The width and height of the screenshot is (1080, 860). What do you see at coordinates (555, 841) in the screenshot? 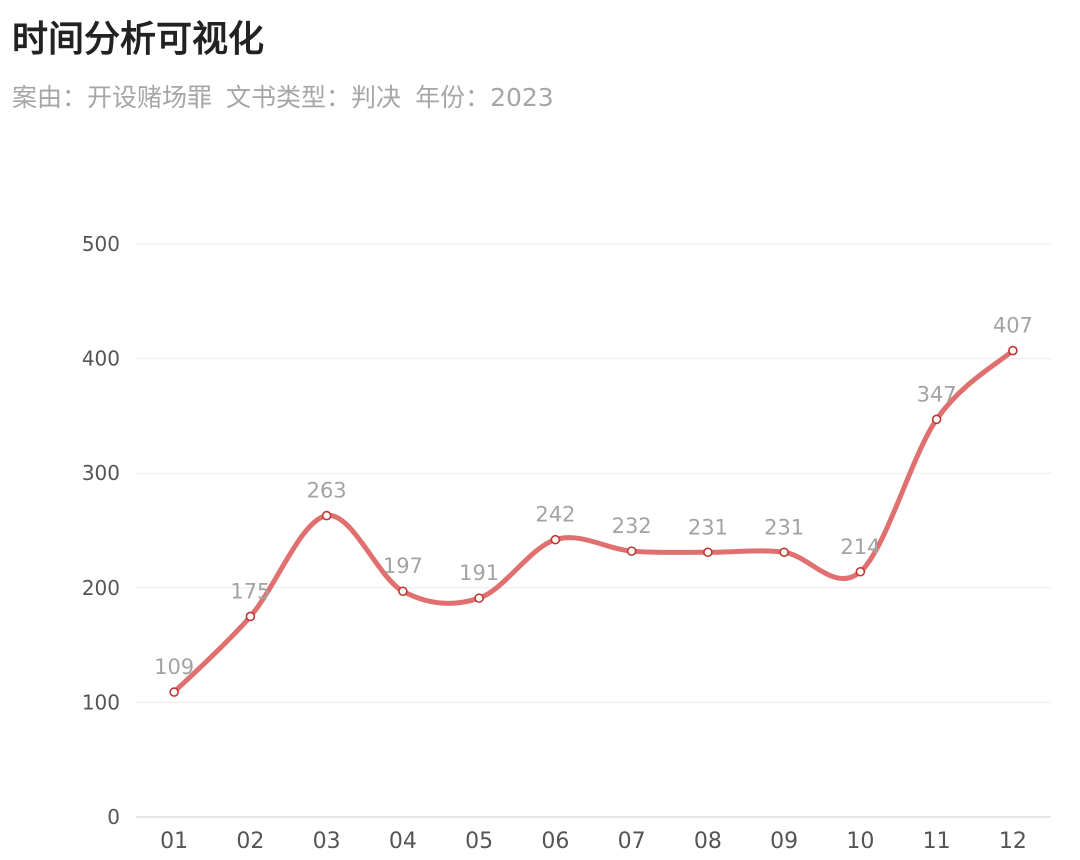
I see `x-tick-label: 06` at bounding box center [555, 841].